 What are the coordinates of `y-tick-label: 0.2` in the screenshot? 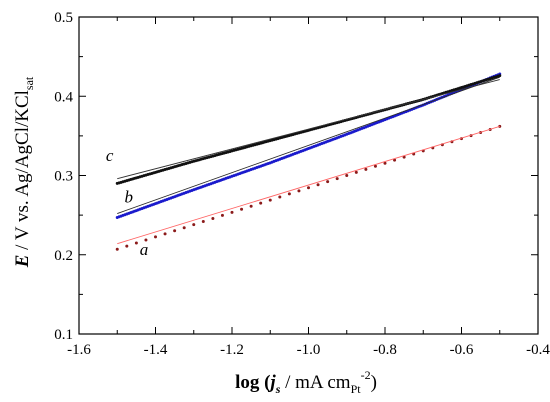 It's located at (63, 256).